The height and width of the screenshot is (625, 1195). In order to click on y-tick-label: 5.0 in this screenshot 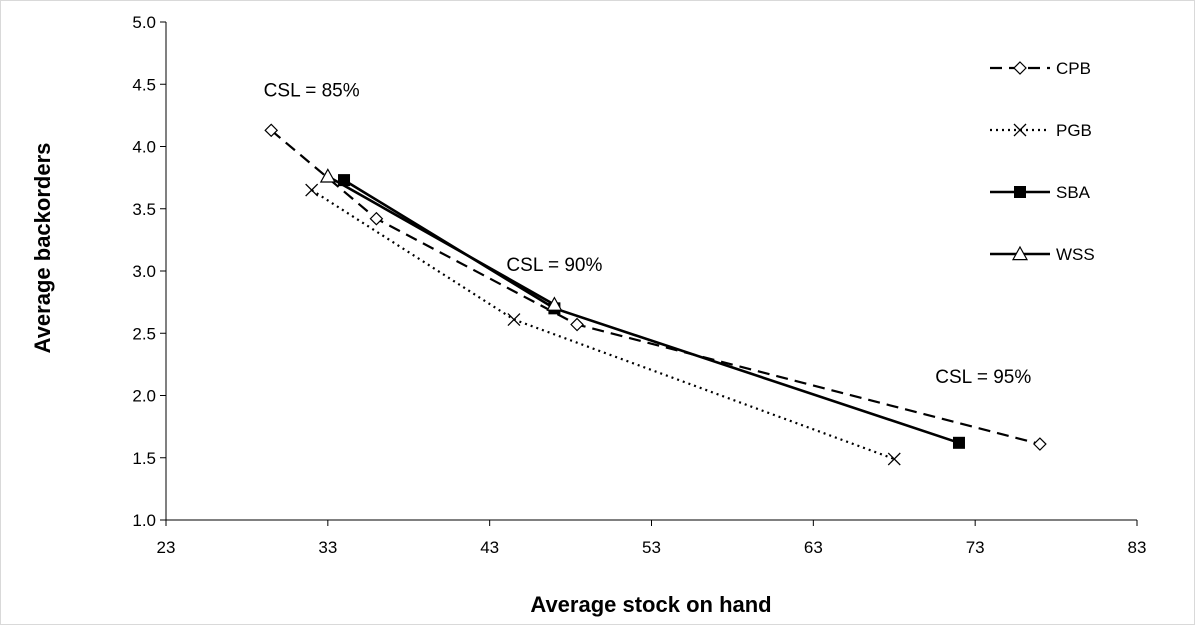, I will do `click(144, 22)`.